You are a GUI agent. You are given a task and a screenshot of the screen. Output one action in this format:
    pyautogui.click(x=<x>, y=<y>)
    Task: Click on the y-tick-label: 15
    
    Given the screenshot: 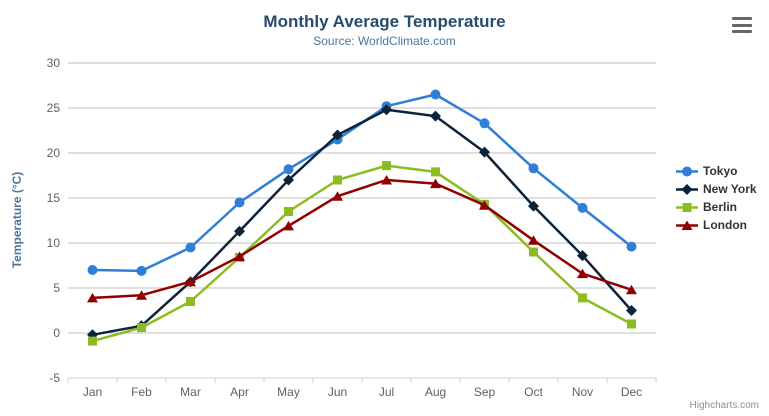 What is the action you would take?
    pyautogui.click(x=54, y=198)
    